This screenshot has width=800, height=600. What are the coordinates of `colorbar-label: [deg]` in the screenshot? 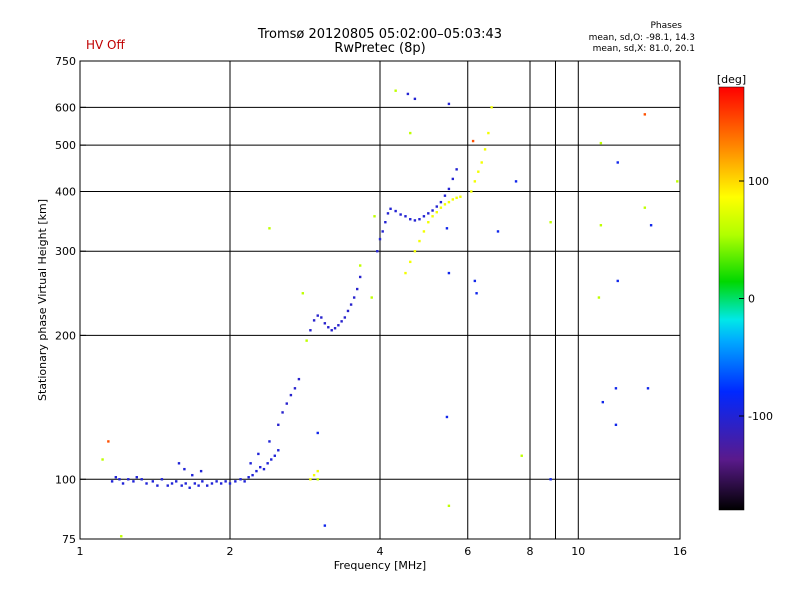 It's located at (731, 79).